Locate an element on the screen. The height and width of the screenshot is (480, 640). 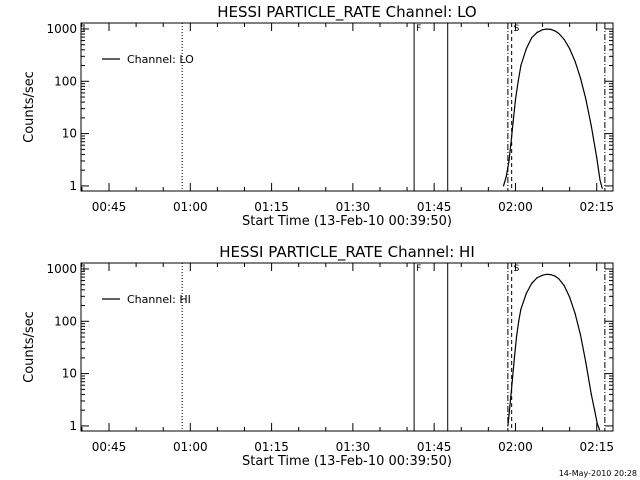
panel0-x-tick-label: 01:45 is located at coordinates (434, 207).